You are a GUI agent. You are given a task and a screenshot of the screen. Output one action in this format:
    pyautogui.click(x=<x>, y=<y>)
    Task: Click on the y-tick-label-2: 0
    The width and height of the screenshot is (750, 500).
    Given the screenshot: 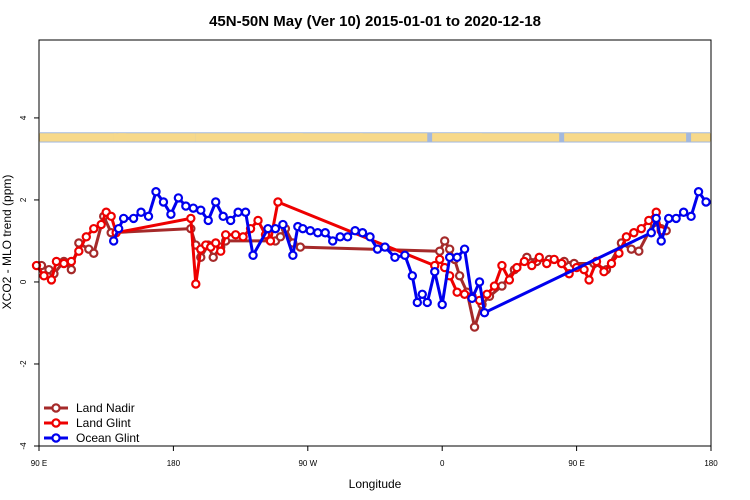 What is the action you would take?
    pyautogui.click(x=23, y=281)
    